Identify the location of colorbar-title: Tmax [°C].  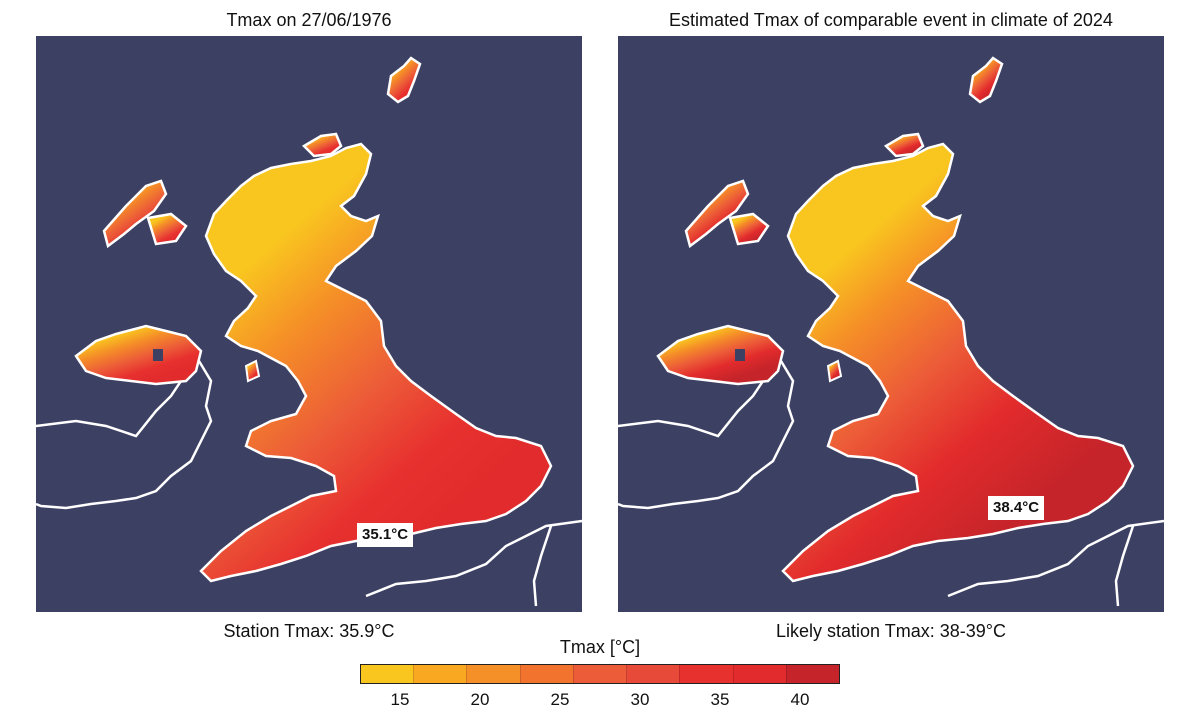
(600, 647).